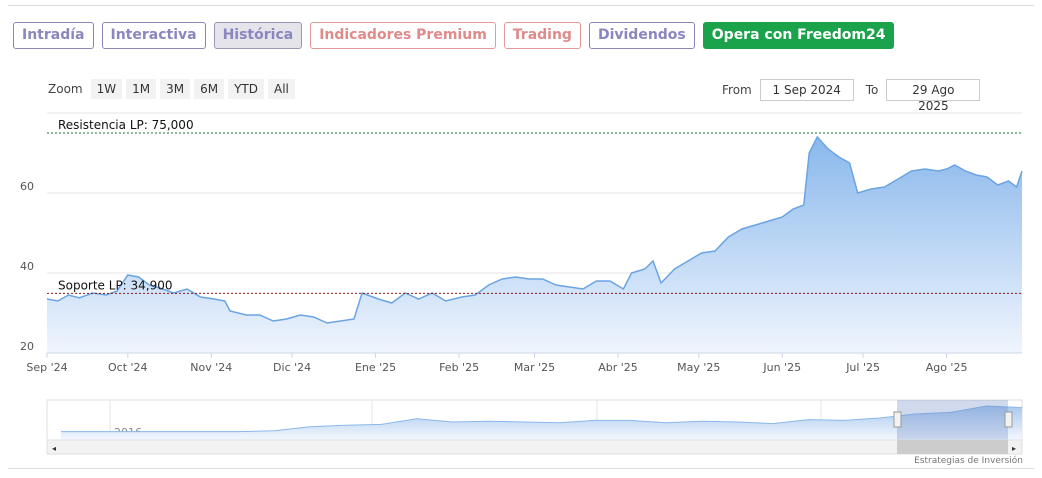 The width and height of the screenshot is (1042, 478). Describe the element at coordinates (933, 96) in the screenshot. I see `to-date-input: 29 Ago 2025` at that location.